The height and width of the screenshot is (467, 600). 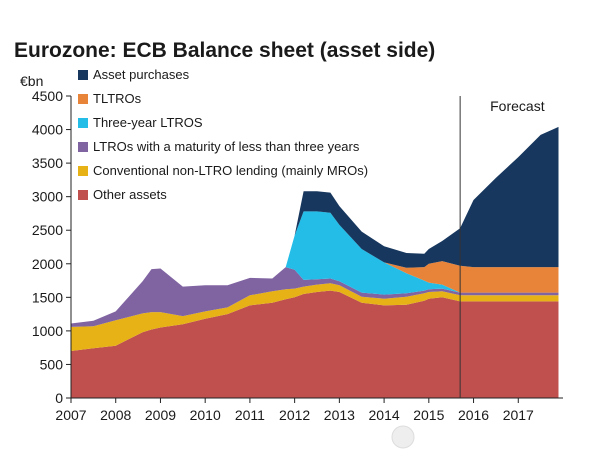 I want to click on legend-label-asset-purchases: Asset purchases, so click(x=141, y=74).